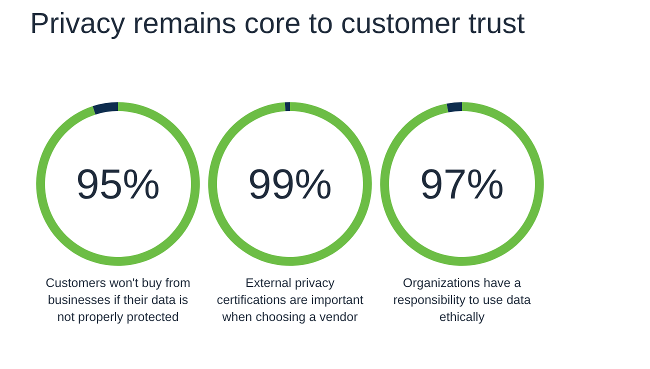 Image resolution: width=650 pixels, height=369 pixels. Describe the element at coordinates (462, 300) in the screenshot. I see `text: Organizations have a responsibility to use data ethically` at that location.